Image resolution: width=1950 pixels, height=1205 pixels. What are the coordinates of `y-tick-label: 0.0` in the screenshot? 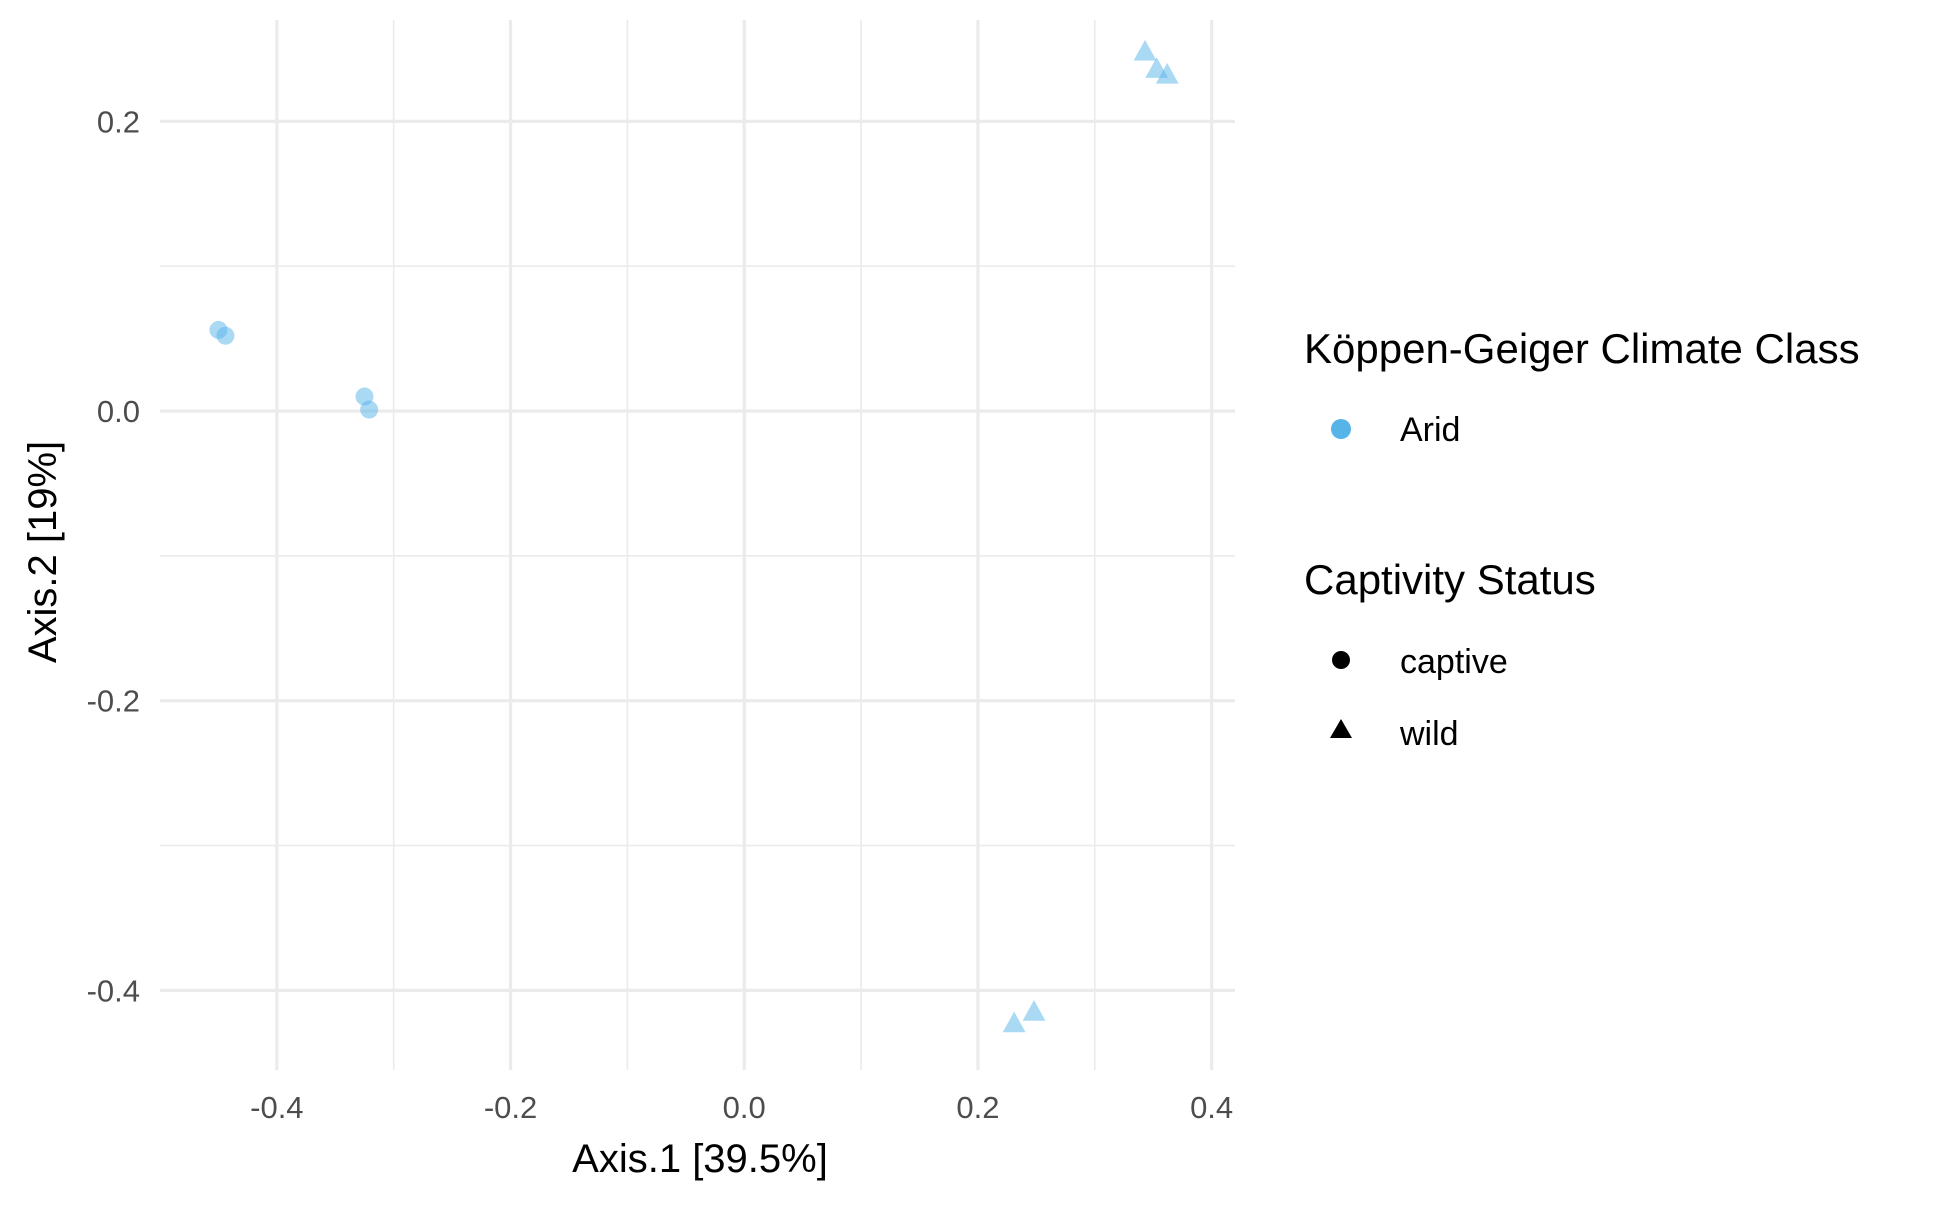 It's located at (118, 411).